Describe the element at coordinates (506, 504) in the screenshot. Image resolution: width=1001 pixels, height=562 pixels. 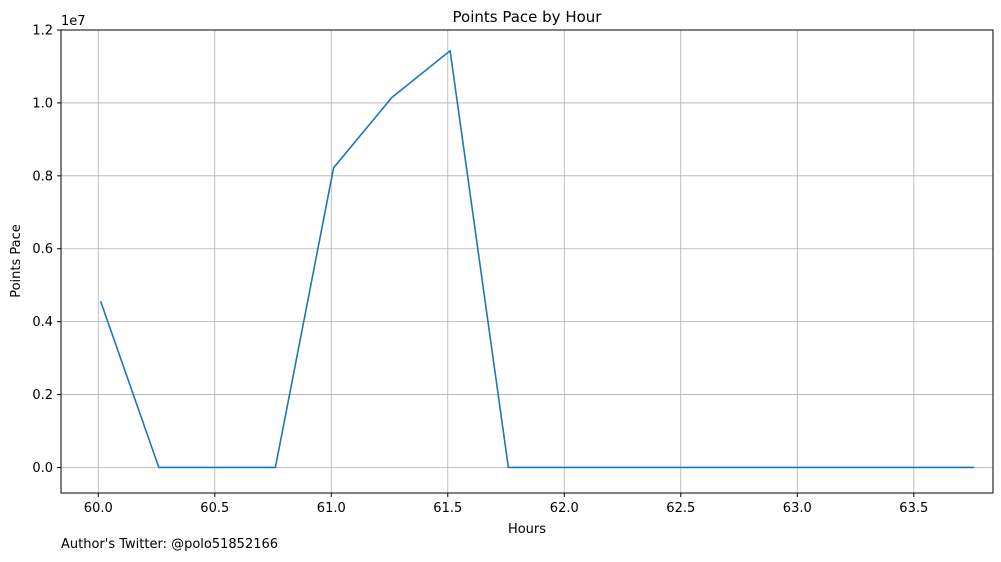
I see `x-axis-ticks: 60.0 60.5 61.0 61.5 62.0 62.5 63.0 63.5` at that location.